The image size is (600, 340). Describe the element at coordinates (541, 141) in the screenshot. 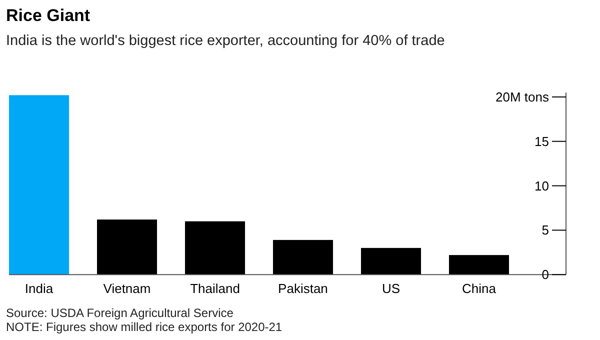

I see `y-tick-label: 15` at that location.